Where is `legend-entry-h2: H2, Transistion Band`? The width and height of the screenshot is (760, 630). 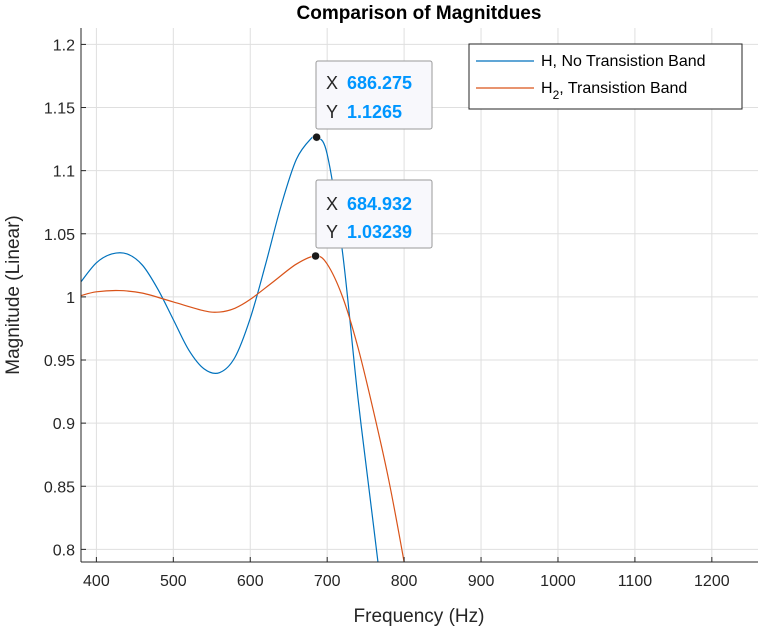
legend-entry-h2: H2, Transistion Band is located at coordinates (614, 91).